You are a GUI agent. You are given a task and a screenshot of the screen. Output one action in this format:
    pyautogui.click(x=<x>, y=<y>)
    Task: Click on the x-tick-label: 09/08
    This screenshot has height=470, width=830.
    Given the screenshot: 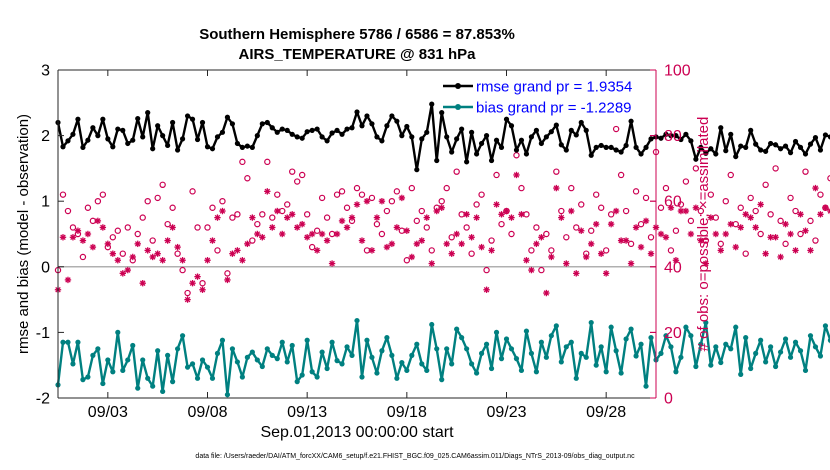 What is the action you would take?
    pyautogui.click(x=207, y=412)
    